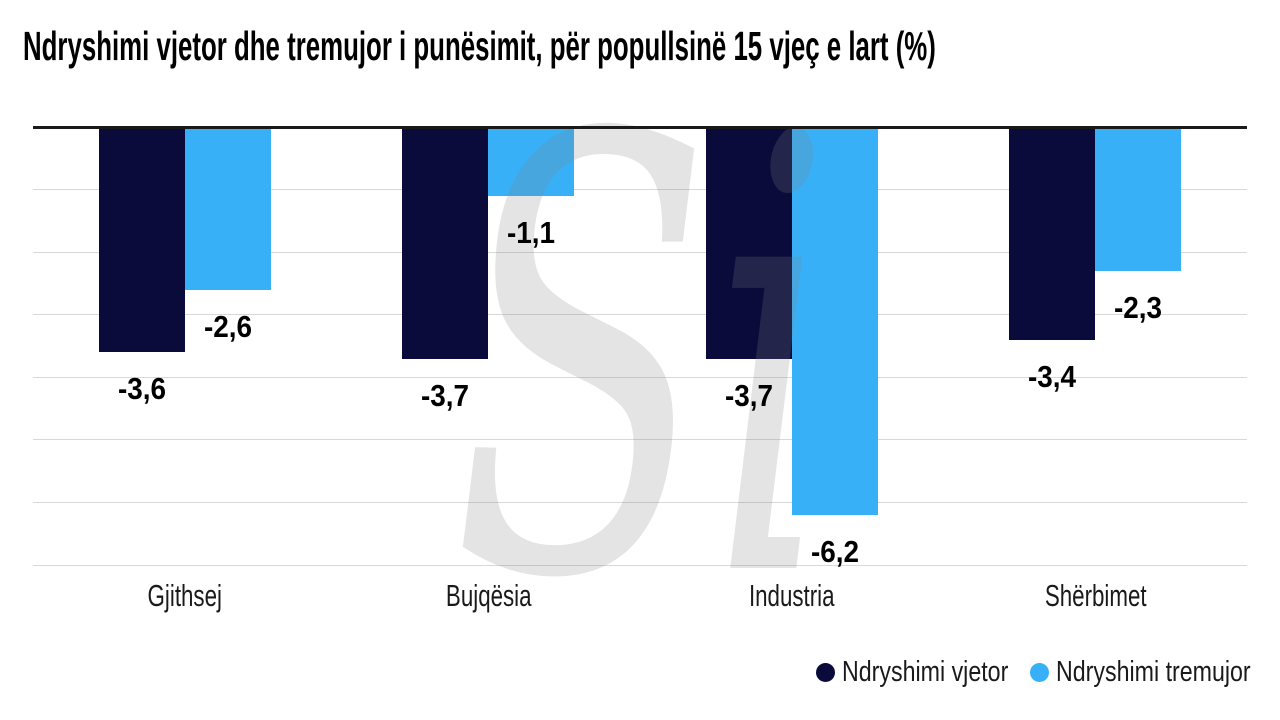 The width and height of the screenshot is (1280, 720). I want to click on bar-value-label: -2,3, so click(1138, 307).